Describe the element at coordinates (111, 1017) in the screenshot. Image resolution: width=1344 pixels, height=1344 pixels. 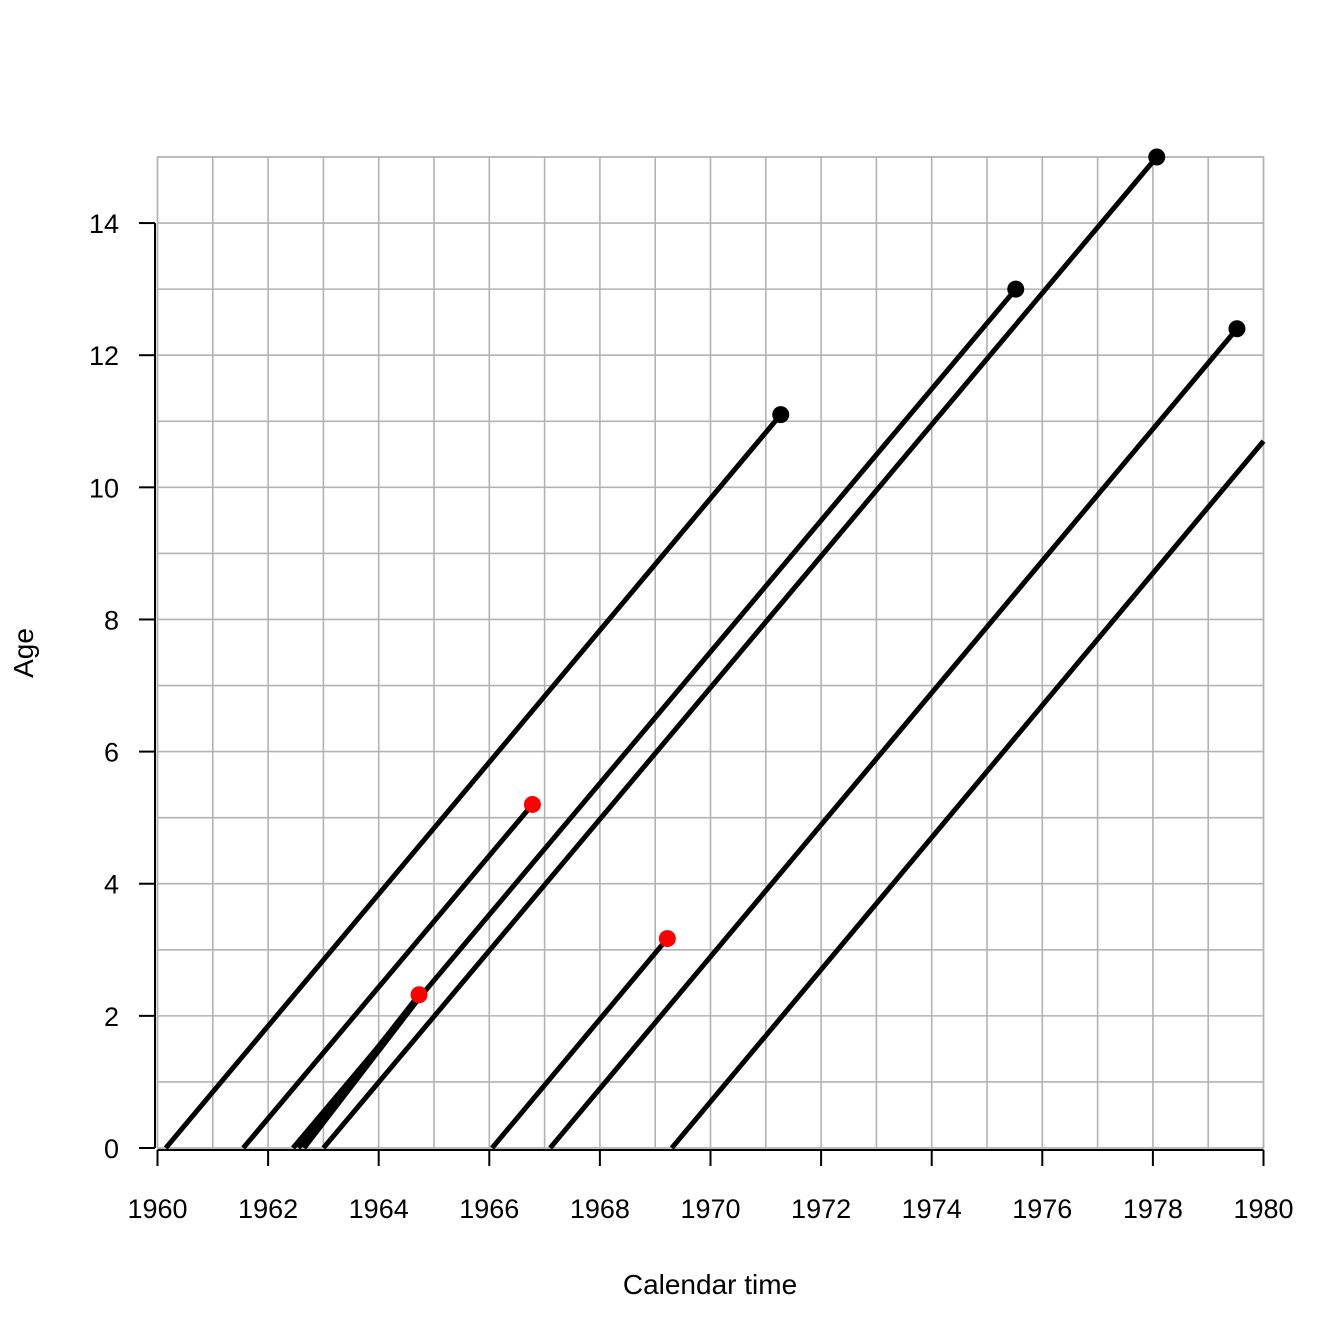
I see `y-tick-label: 2` at that location.